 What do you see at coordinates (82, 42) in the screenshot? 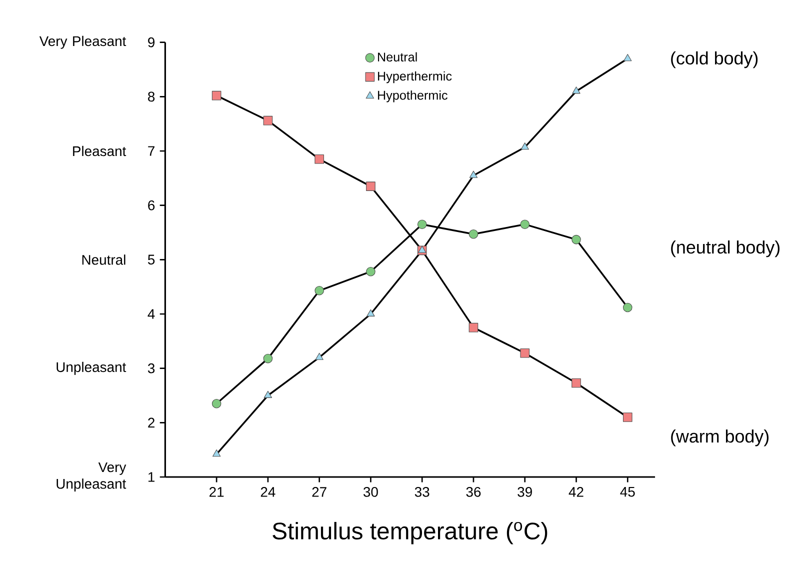
I see `text: Very Pleasant` at bounding box center [82, 42].